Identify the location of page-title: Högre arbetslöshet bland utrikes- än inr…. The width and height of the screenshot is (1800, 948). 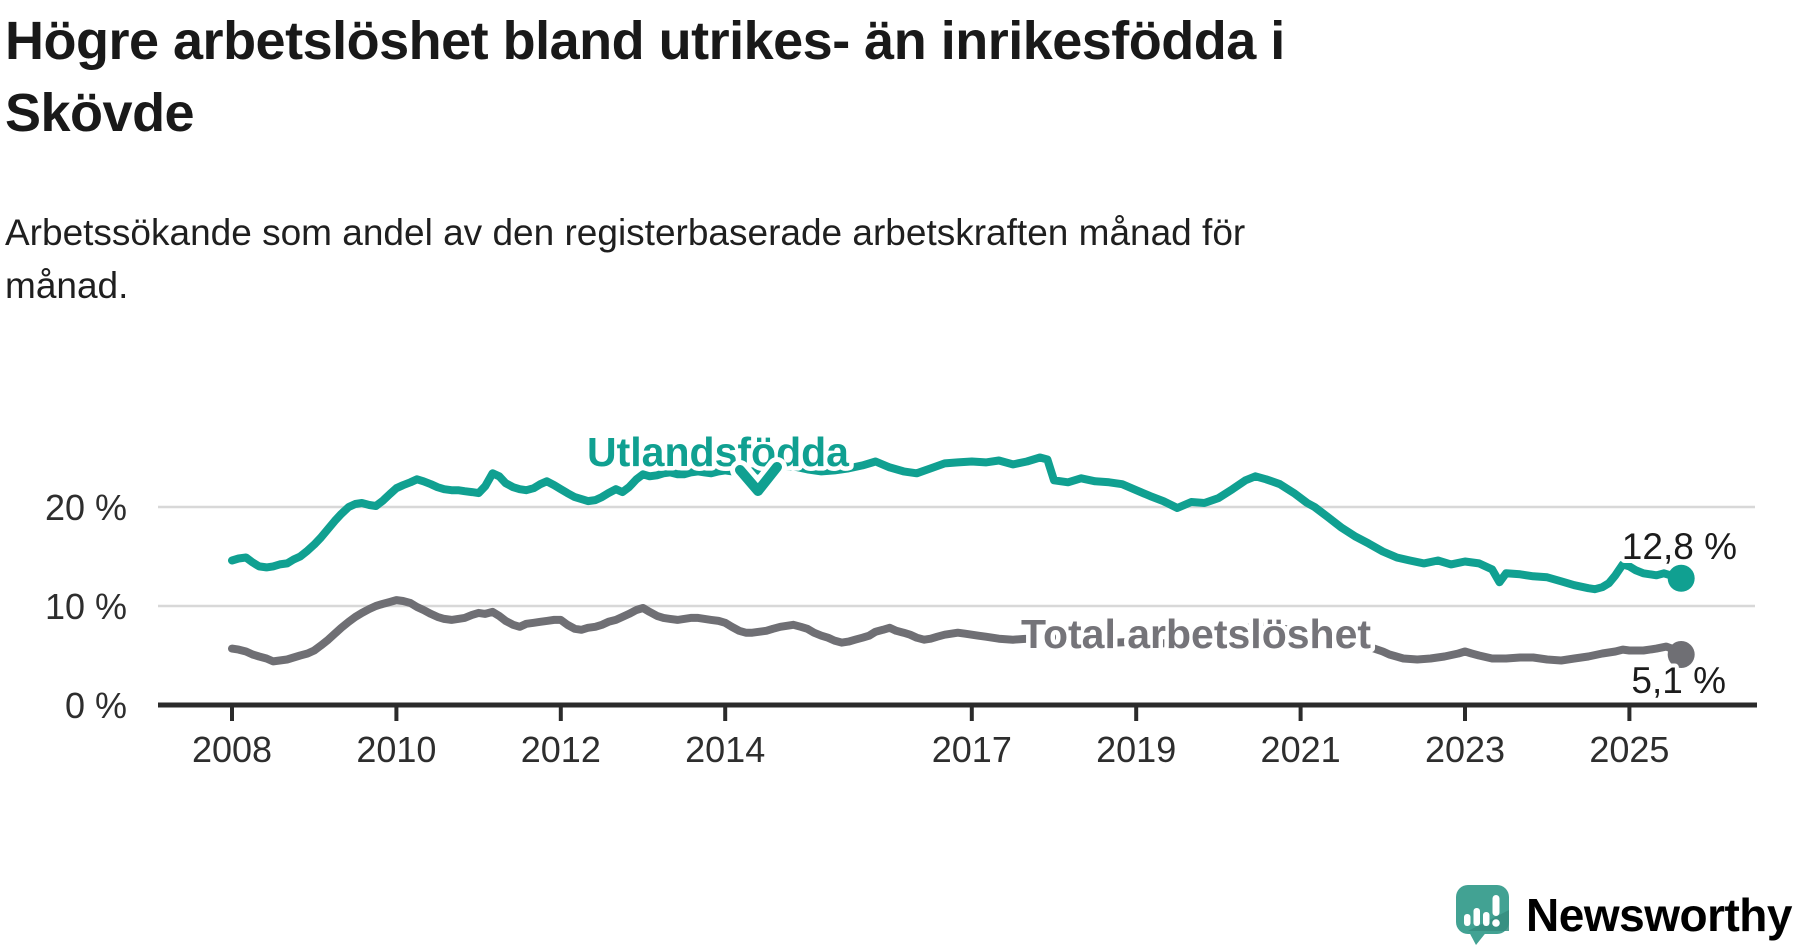
(645, 77).